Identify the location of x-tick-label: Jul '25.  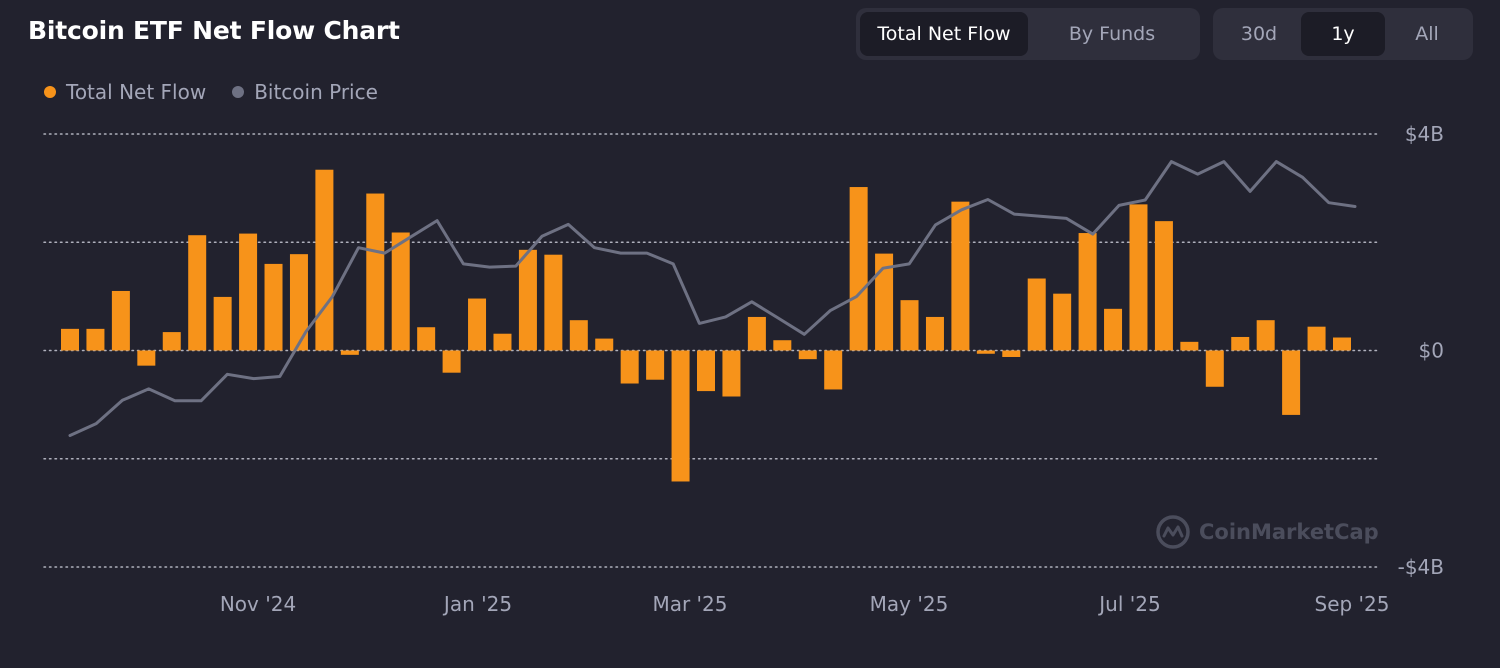
(1128, 604).